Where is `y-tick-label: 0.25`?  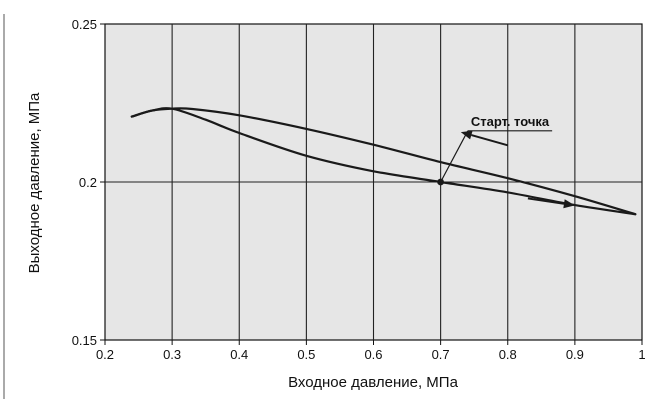 y-tick-label: 0.25 is located at coordinates (84, 24).